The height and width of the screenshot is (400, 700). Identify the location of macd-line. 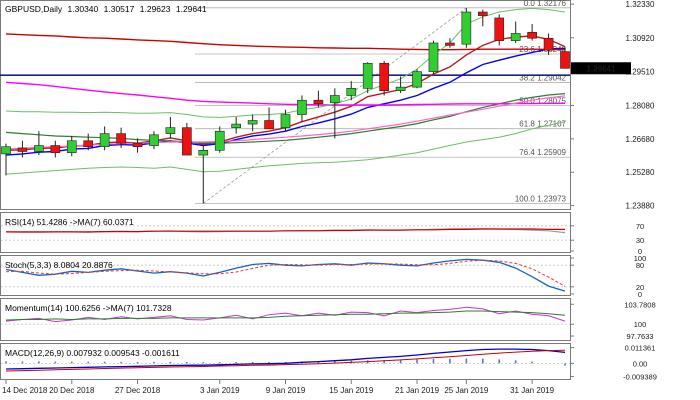
(285, 359).